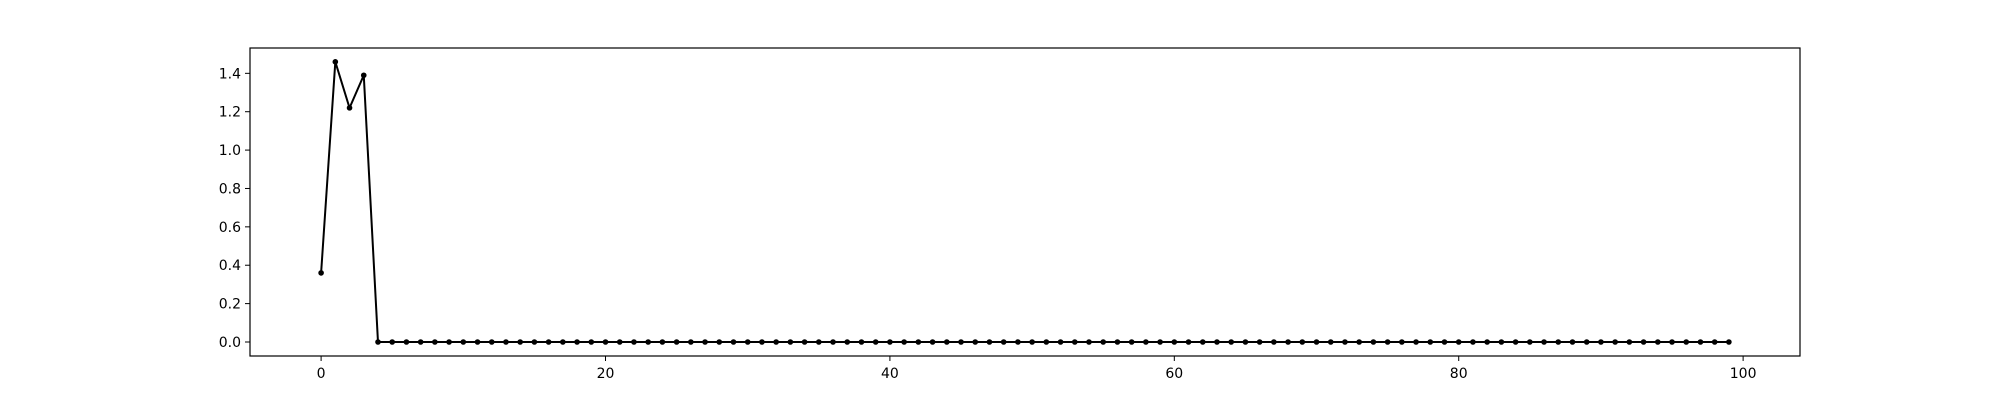 Image resolution: width=2000 pixels, height=400 pixels. I want to click on x-tick-label: 0, so click(321, 374).